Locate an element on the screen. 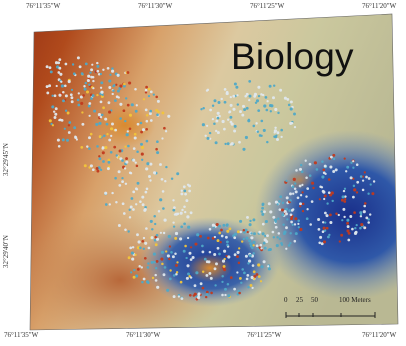 This screenshot has width=406, height=346. scale-tick-100: 100 Meters is located at coordinates (355, 300).